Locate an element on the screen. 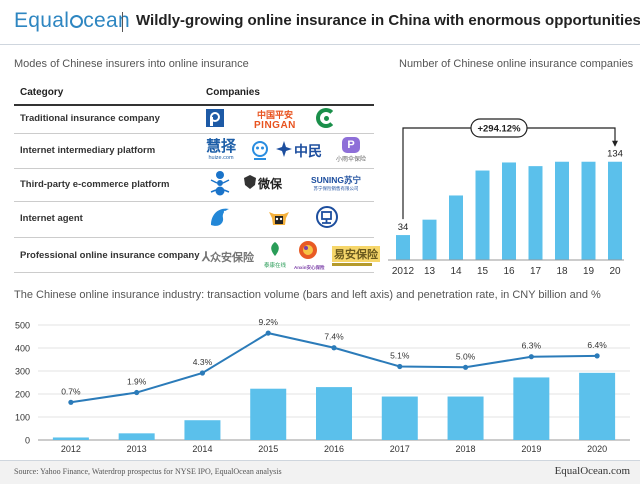  companies-bar-chart: +294.12% 2012 13 14 15 16 17 18 19 20 134 34 is located at coordinates (506, 197).